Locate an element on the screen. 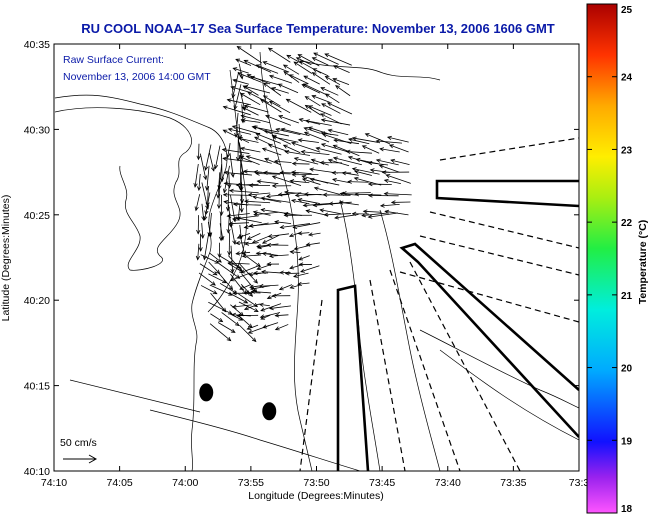 The image size is (651, 518). scale-arrow is located at coordinates (80, 459).